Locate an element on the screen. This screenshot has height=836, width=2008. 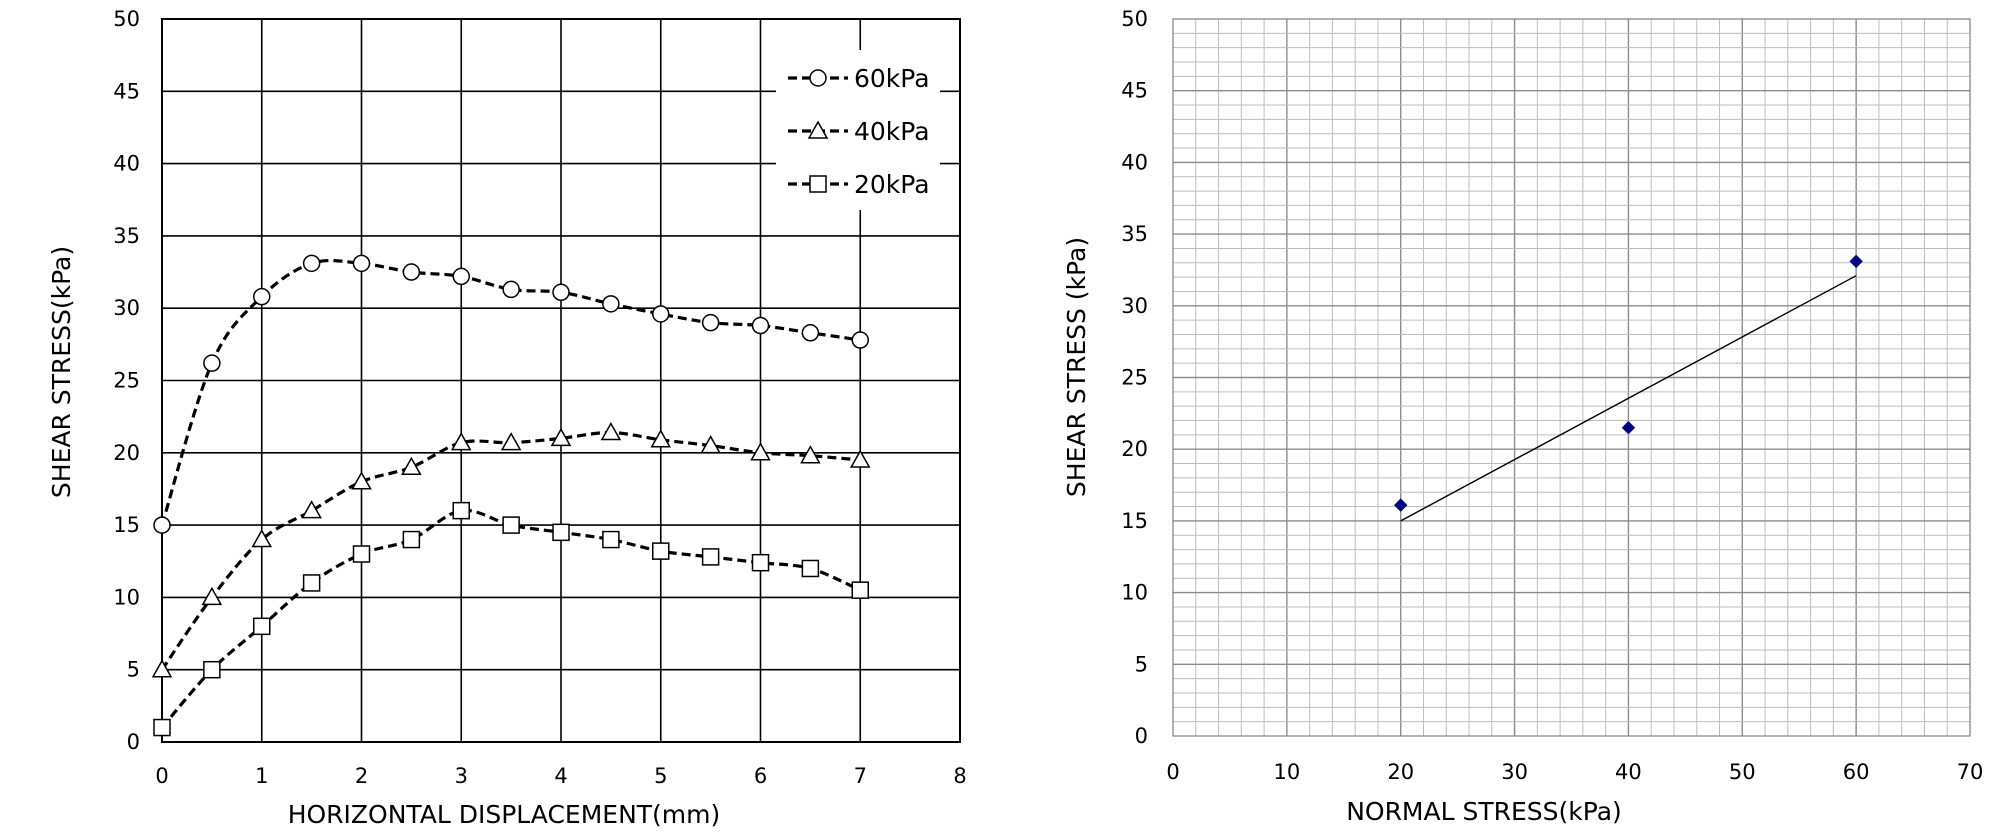
chart1-x-tick-label: 0 is located at coordinates (161, 776).